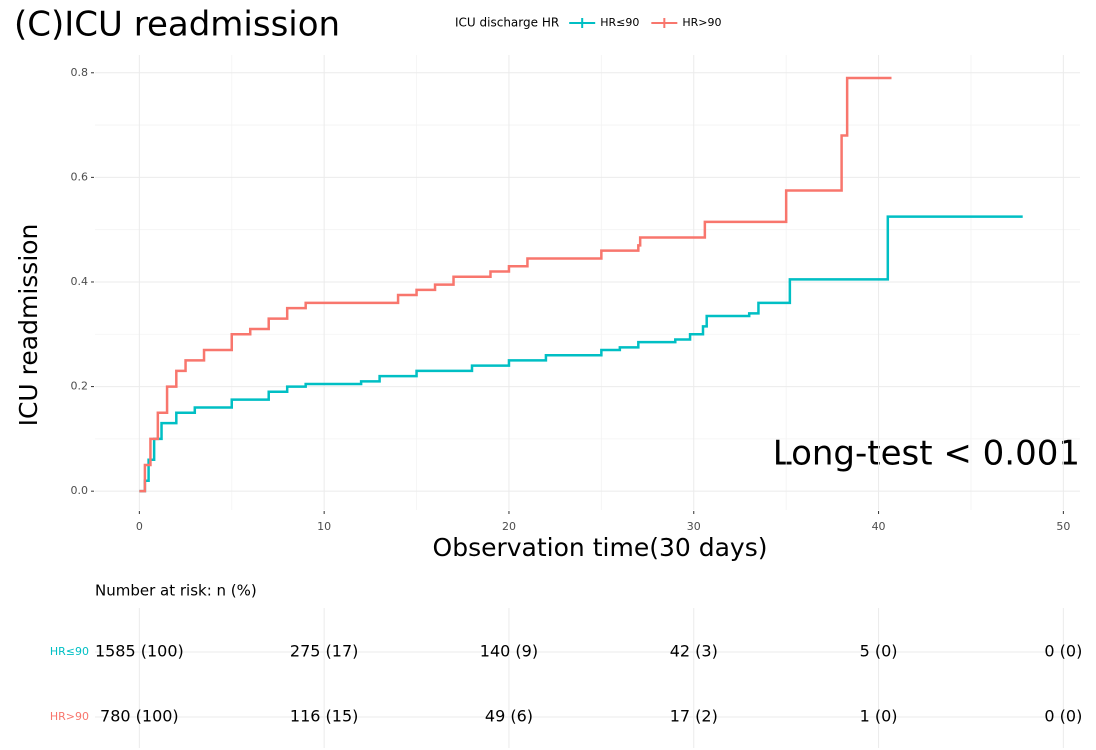 This screenshot has width=1096, height=750. Describe the element at coordinates (509, 651) in the screenshot. I see `table-cell: 140 (9)` at that location.